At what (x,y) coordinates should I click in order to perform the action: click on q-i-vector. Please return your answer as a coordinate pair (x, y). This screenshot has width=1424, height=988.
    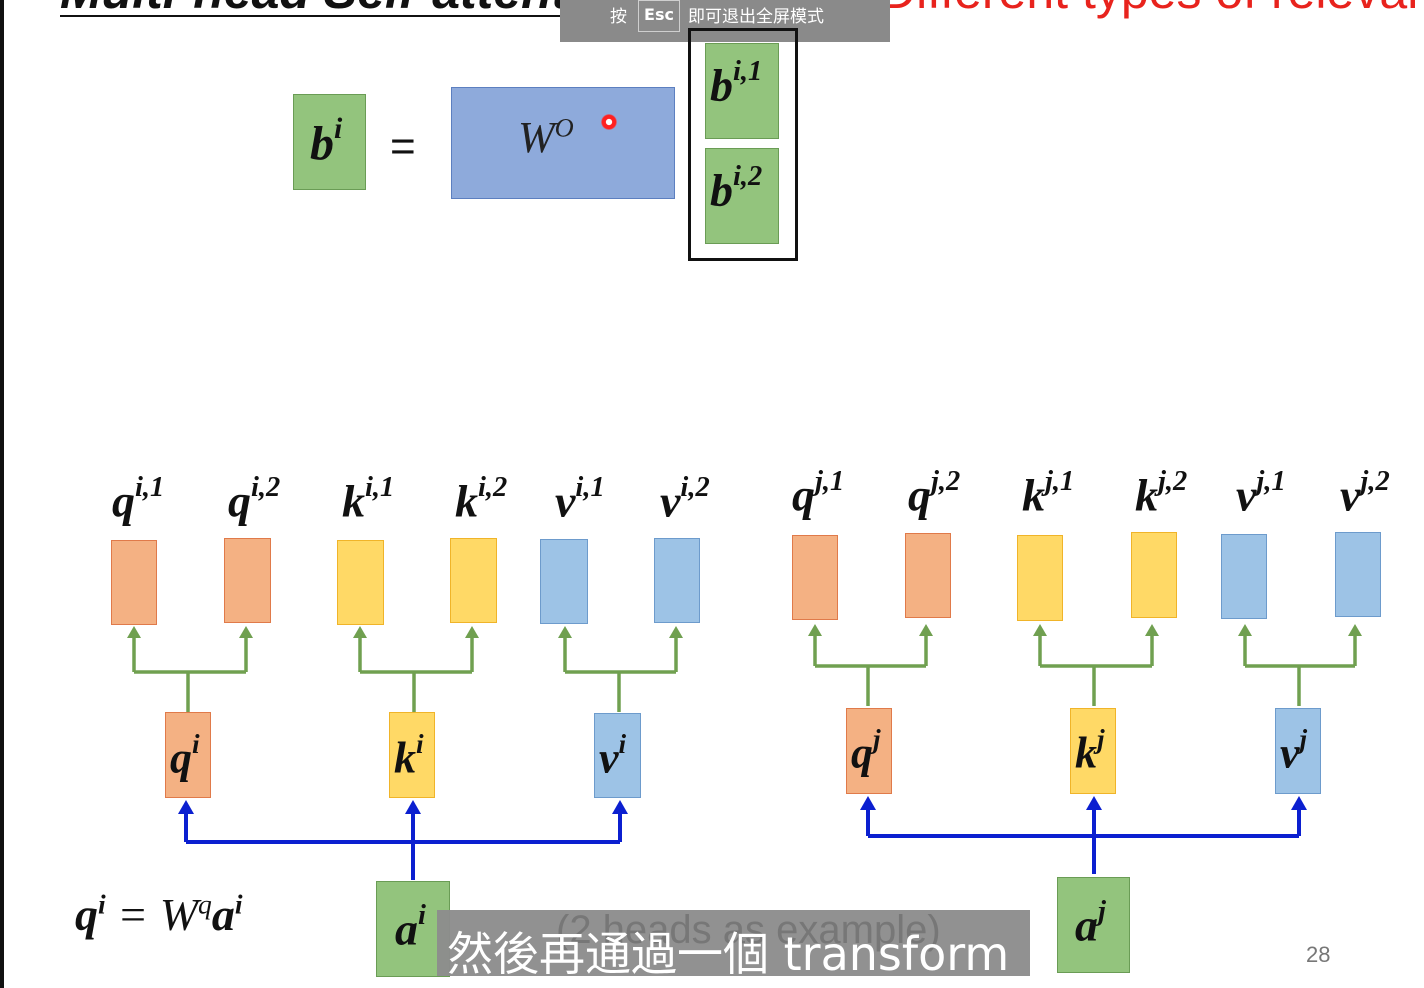
    Looking at the image, I should click on (188, 755).